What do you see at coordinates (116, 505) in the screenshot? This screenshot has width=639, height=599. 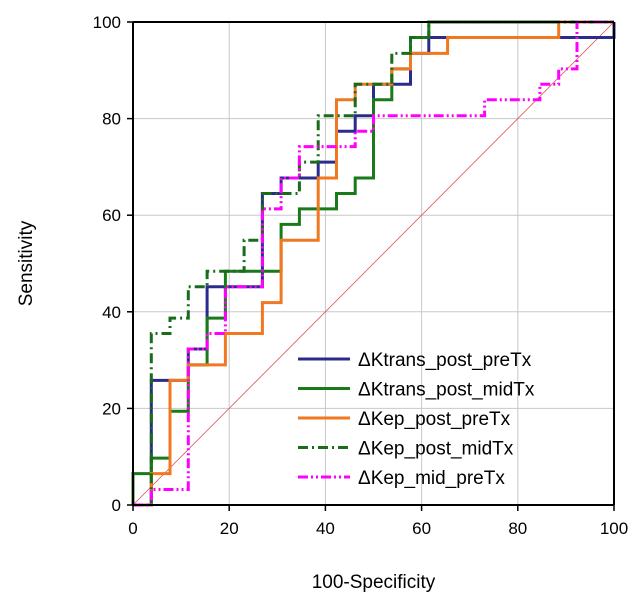 I see `y-tick-label: 0` at bounding box center [116, 505].